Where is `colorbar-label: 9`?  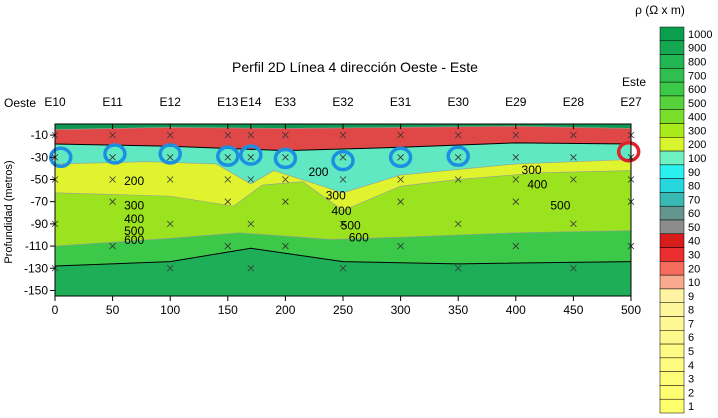
colorbar-label: 9 is located at coordinates (691, 297).